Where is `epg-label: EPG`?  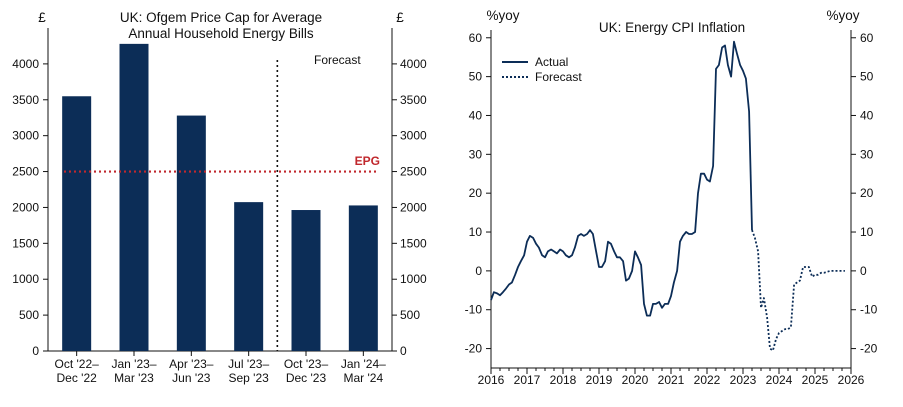 epg-label: EPG is located at coordinates (367, 161).